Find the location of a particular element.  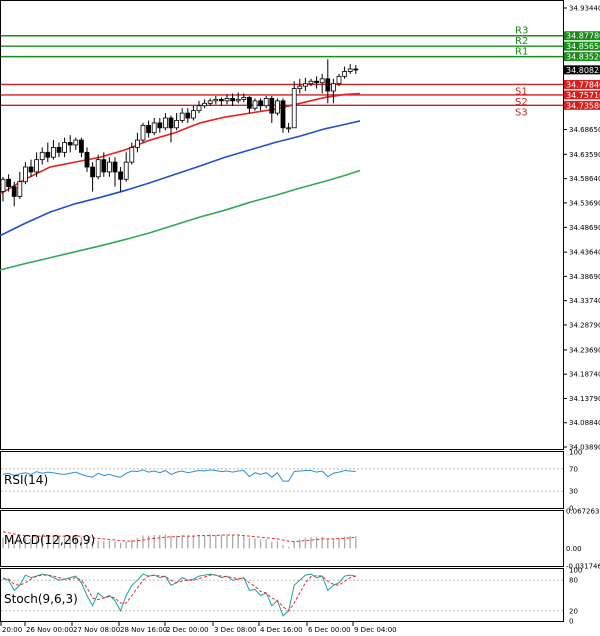

ma-mid-line is located at coordinates (180, 178).